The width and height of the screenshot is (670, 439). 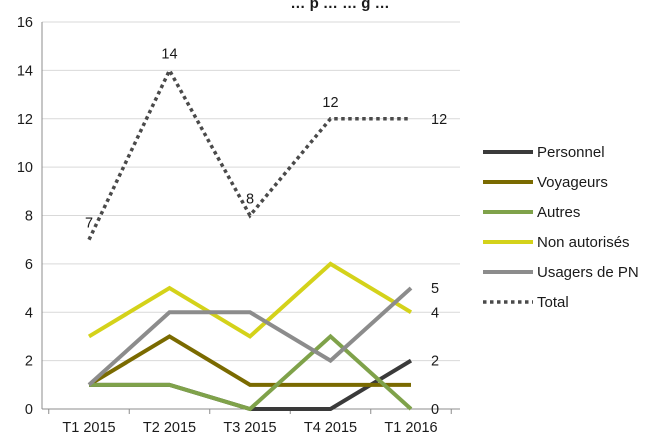 What do you see at coordinates (588, 272) in the screenshot?
I see `legend-label-usagers-de-pn: Usagers de PN` at bounding box center [588, 272].